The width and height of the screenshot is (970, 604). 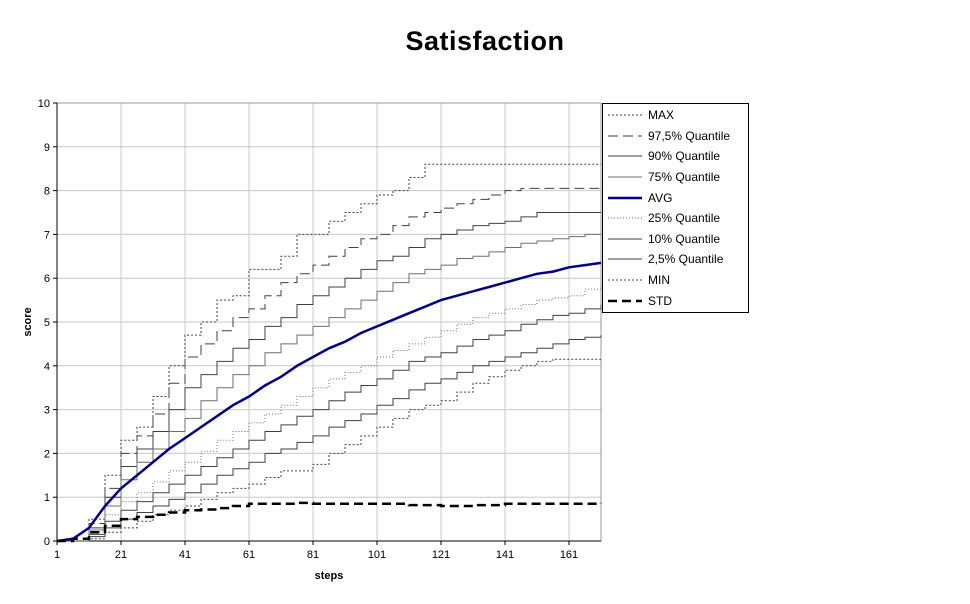 I want to click on y-tick-label: 2, so click(x=47, y=454).